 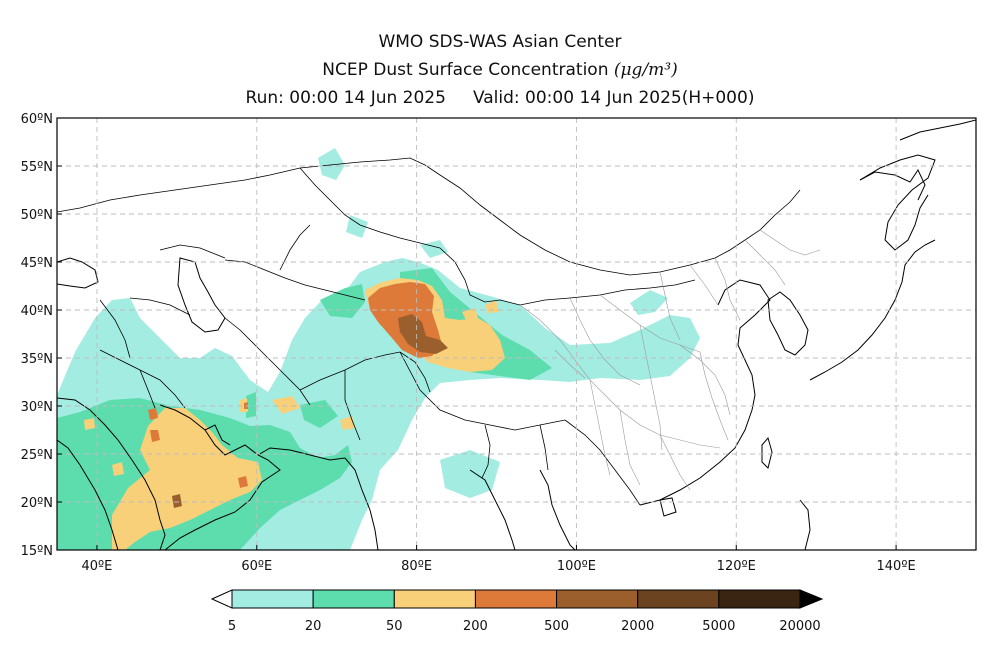 What do you see at coordinates (718, 626) in the screenshot?
I see `colorbar-level-label: 5000` at bounding box center [718, 626].